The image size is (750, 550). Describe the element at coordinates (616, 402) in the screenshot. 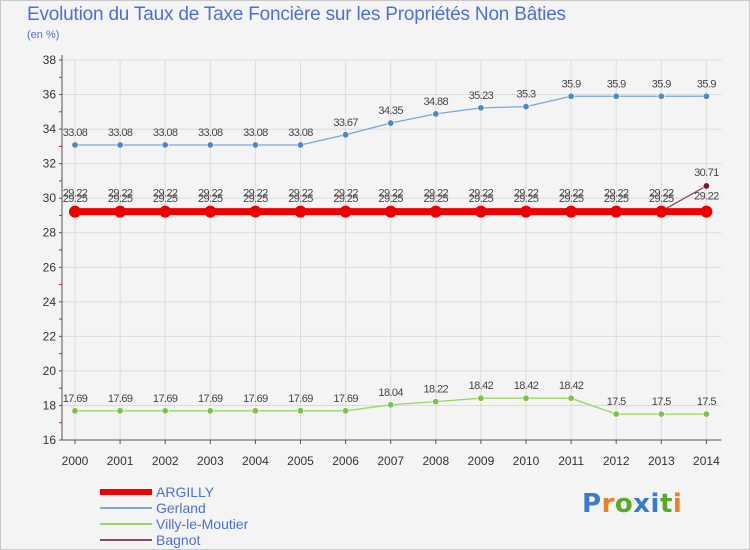

I see `data-label-villy-le-moutier-2012: 17.5` at that location.